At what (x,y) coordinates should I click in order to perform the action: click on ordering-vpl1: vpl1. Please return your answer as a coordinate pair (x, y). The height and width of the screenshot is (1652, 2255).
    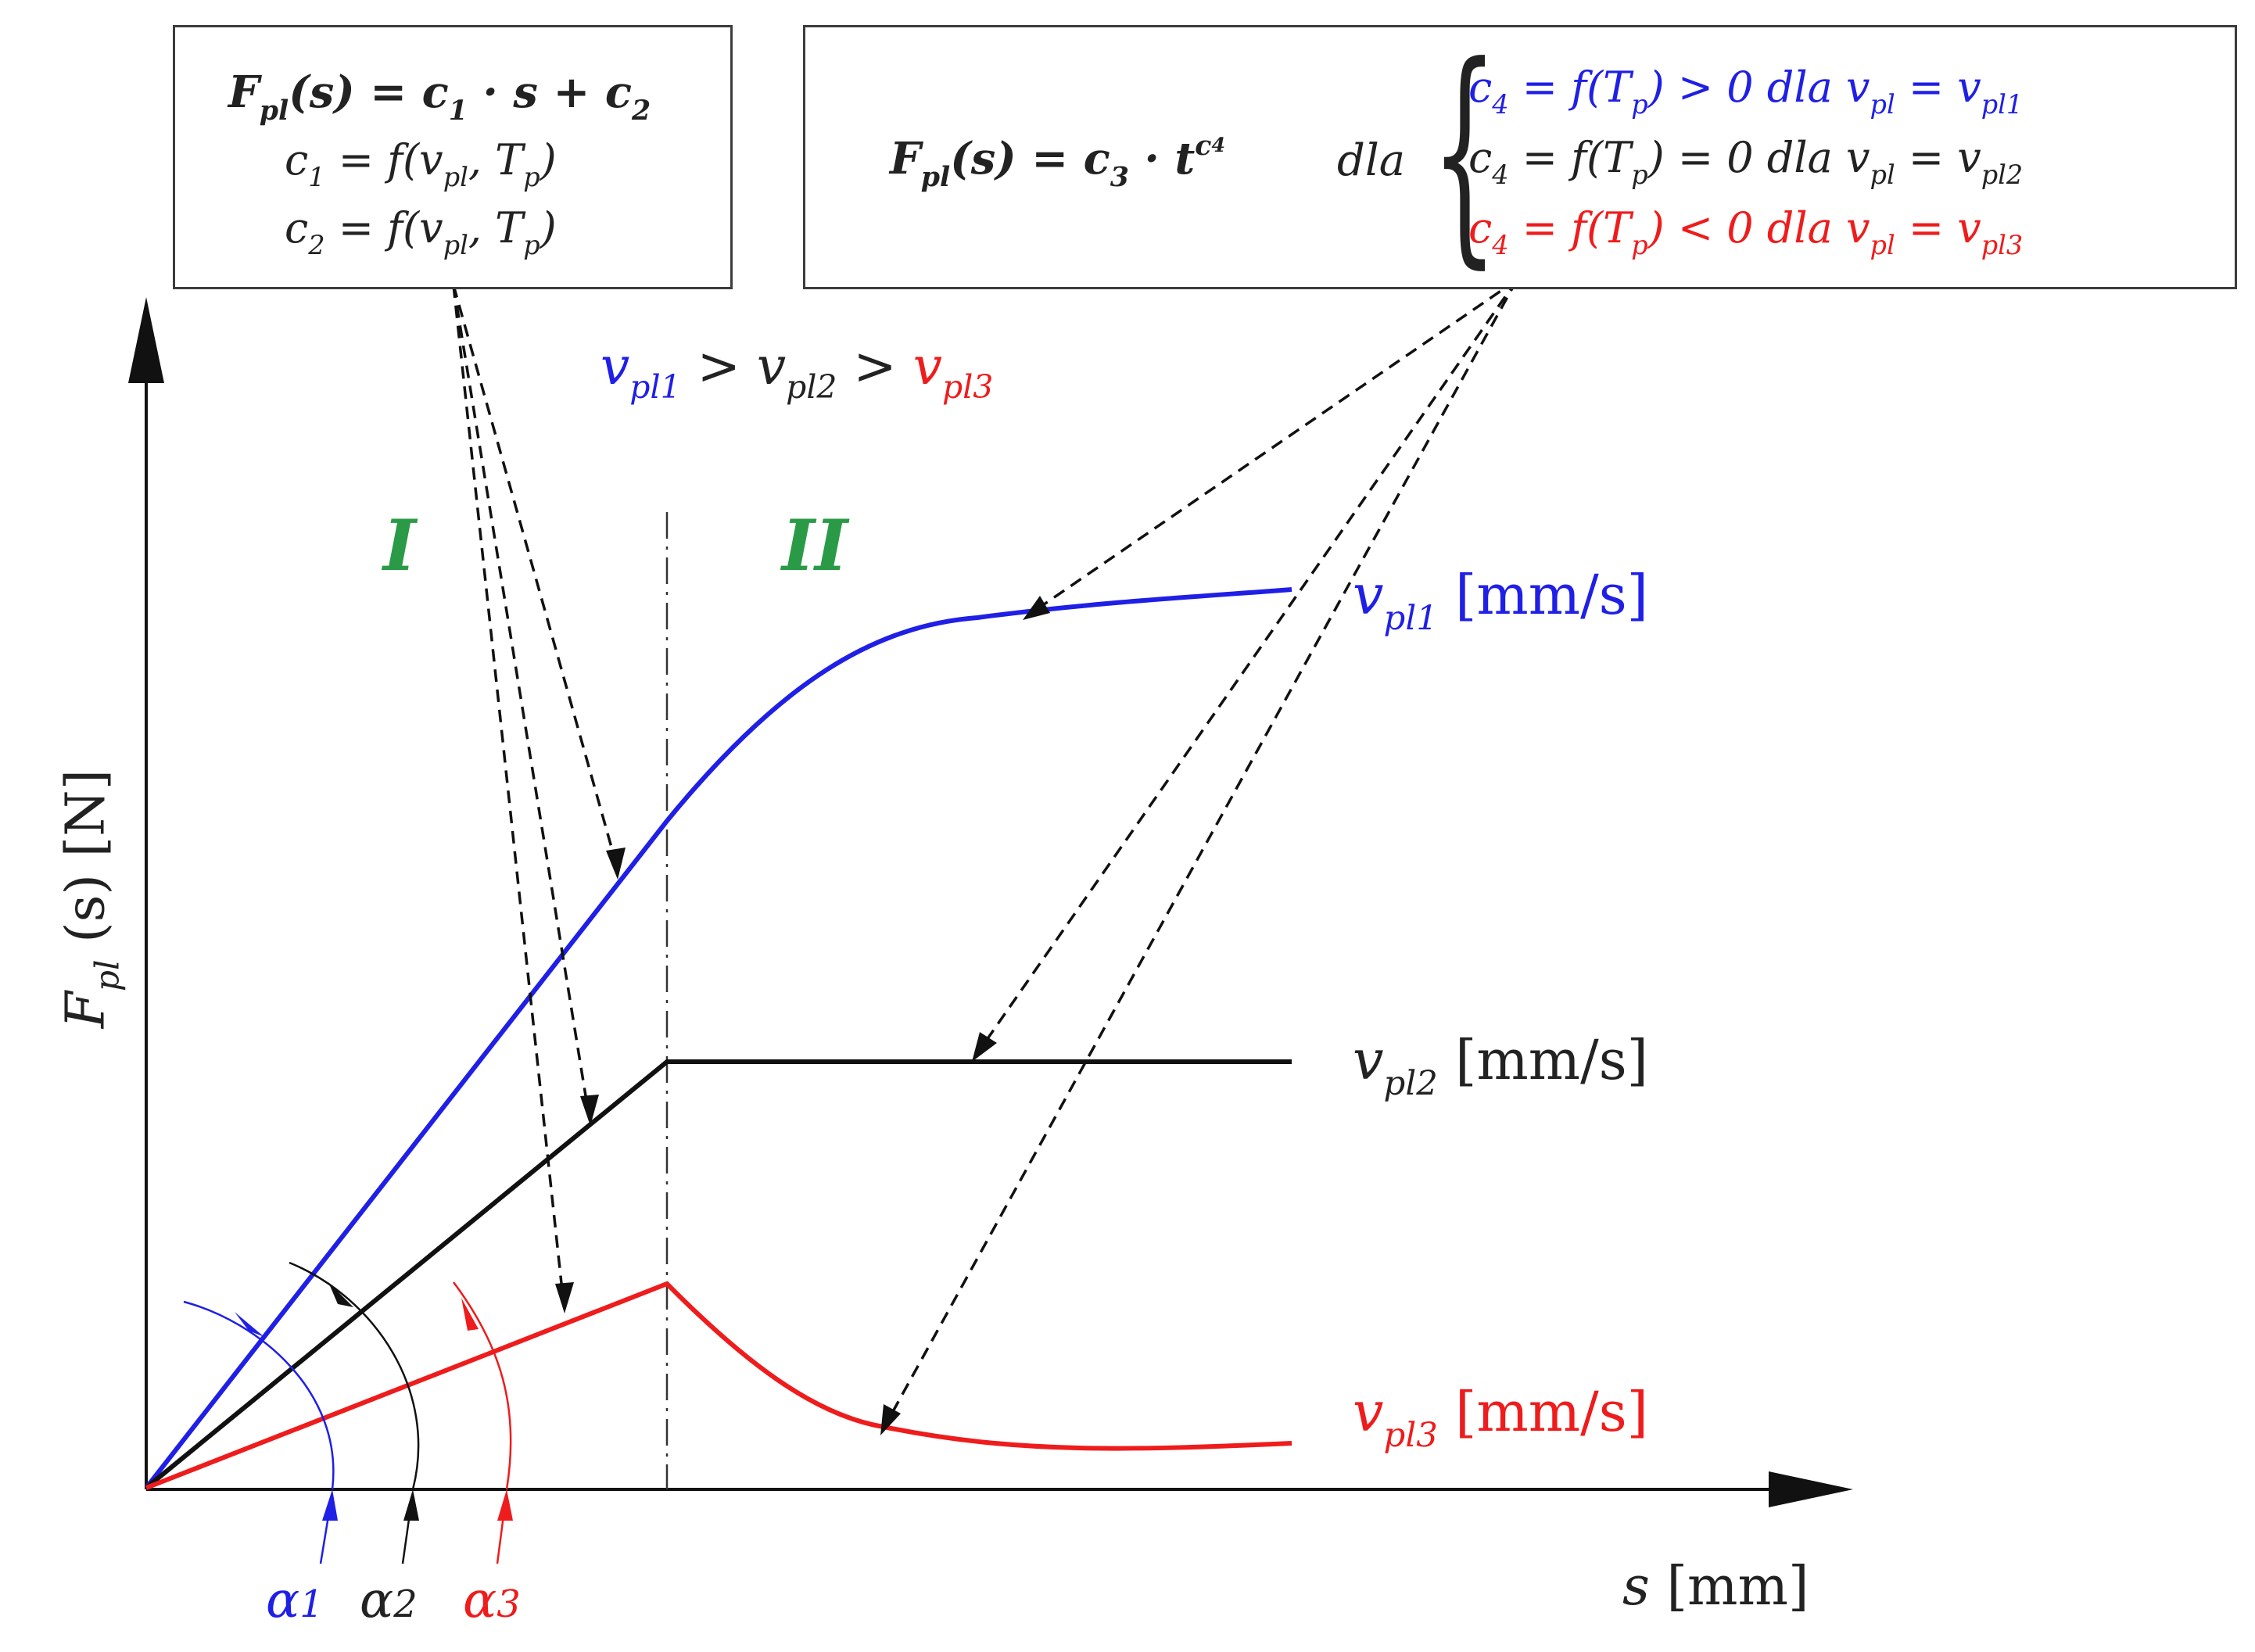
    Looking at the image, I should click on (640, 371).